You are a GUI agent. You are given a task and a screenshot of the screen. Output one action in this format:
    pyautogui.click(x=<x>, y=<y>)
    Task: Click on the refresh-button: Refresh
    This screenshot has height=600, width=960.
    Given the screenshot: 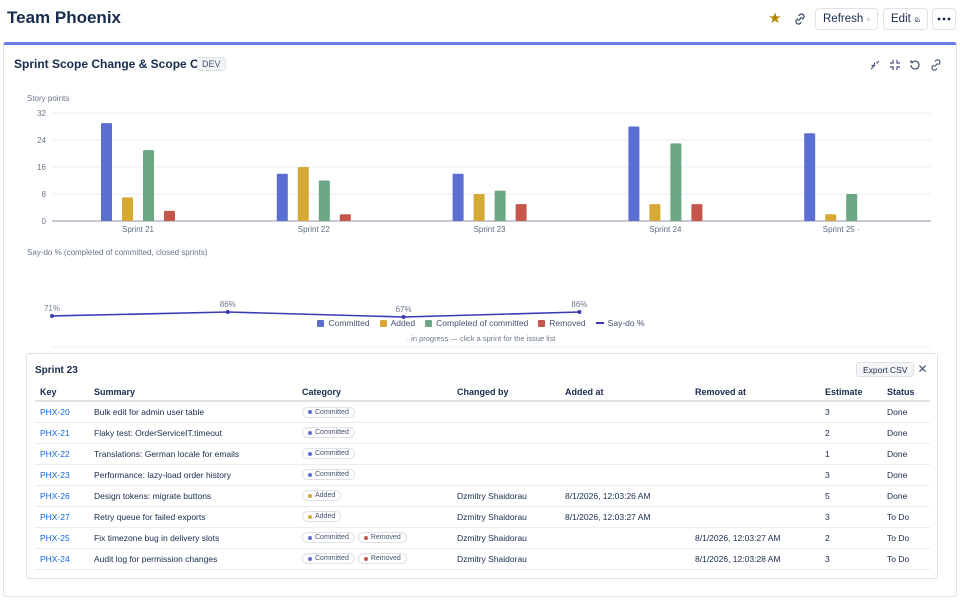 What is the action you would take?
    pyautogui.click(x=846, y=19)
    